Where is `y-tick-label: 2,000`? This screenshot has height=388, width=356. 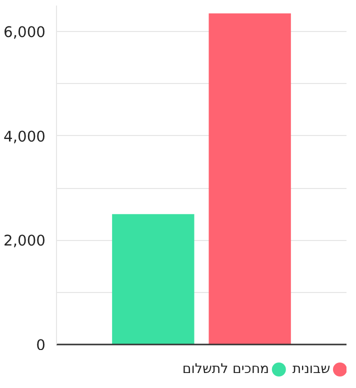 y-tick-label: 2,000 is located at coordinates (25, 241).